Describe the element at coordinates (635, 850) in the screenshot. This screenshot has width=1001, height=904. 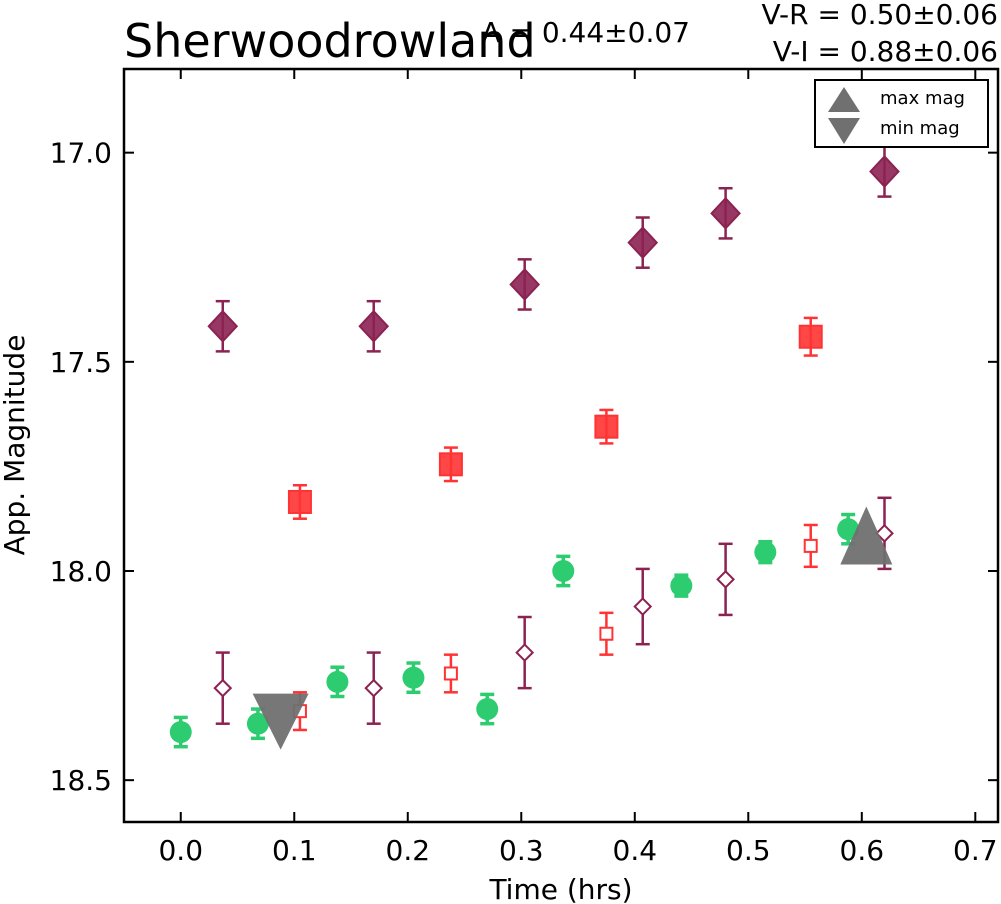
I see `x-tick-label: 0.4` at that location.